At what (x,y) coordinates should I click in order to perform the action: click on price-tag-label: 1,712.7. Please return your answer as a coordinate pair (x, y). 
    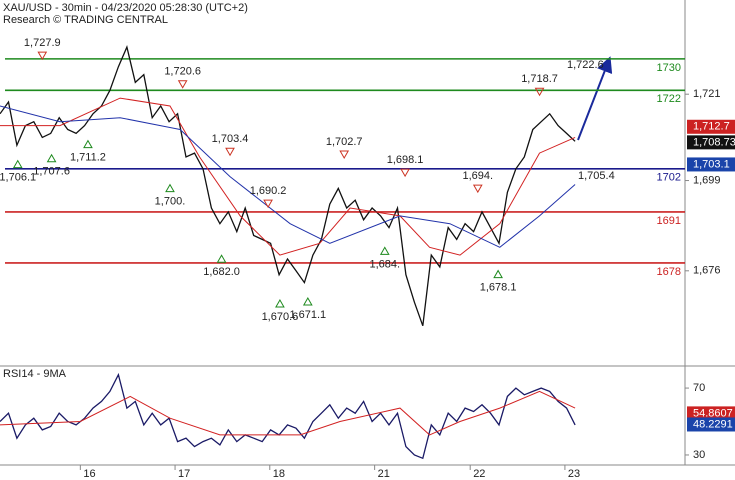
    Looking at the image, I should click on (711, 127).